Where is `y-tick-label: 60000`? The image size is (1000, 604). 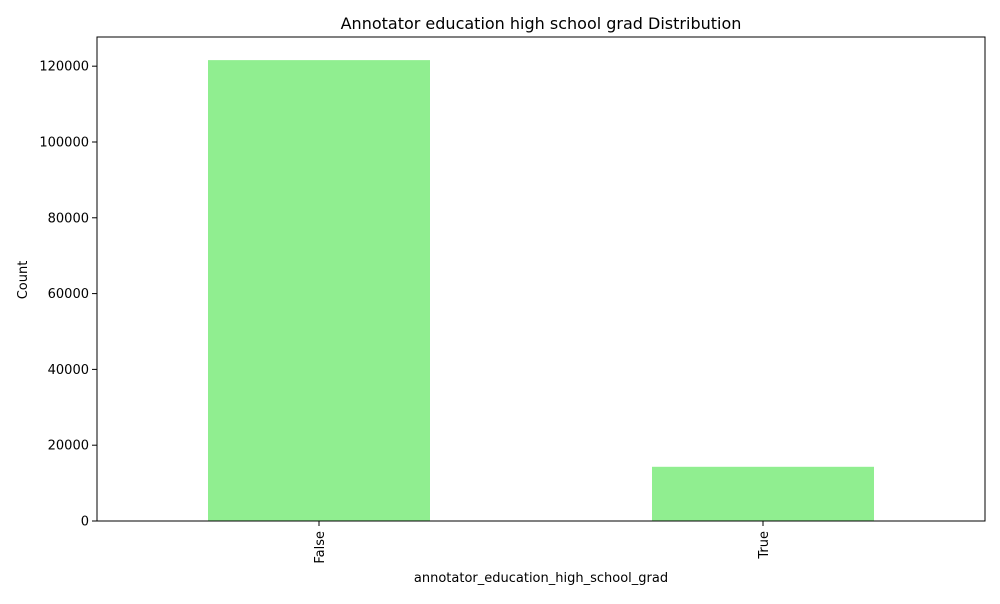
y-tick-label: 60000 is located at coordinates (68, 294).